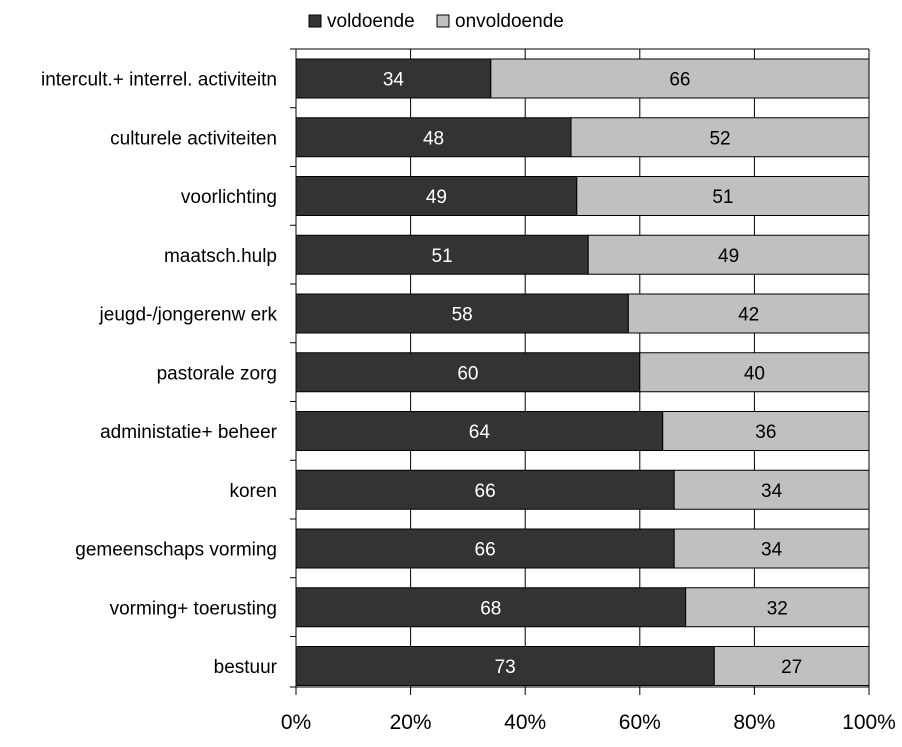 Image resolution: width=902 pixels, height=747 pixels. I want to click on data-label: 36, so click(765, 432).